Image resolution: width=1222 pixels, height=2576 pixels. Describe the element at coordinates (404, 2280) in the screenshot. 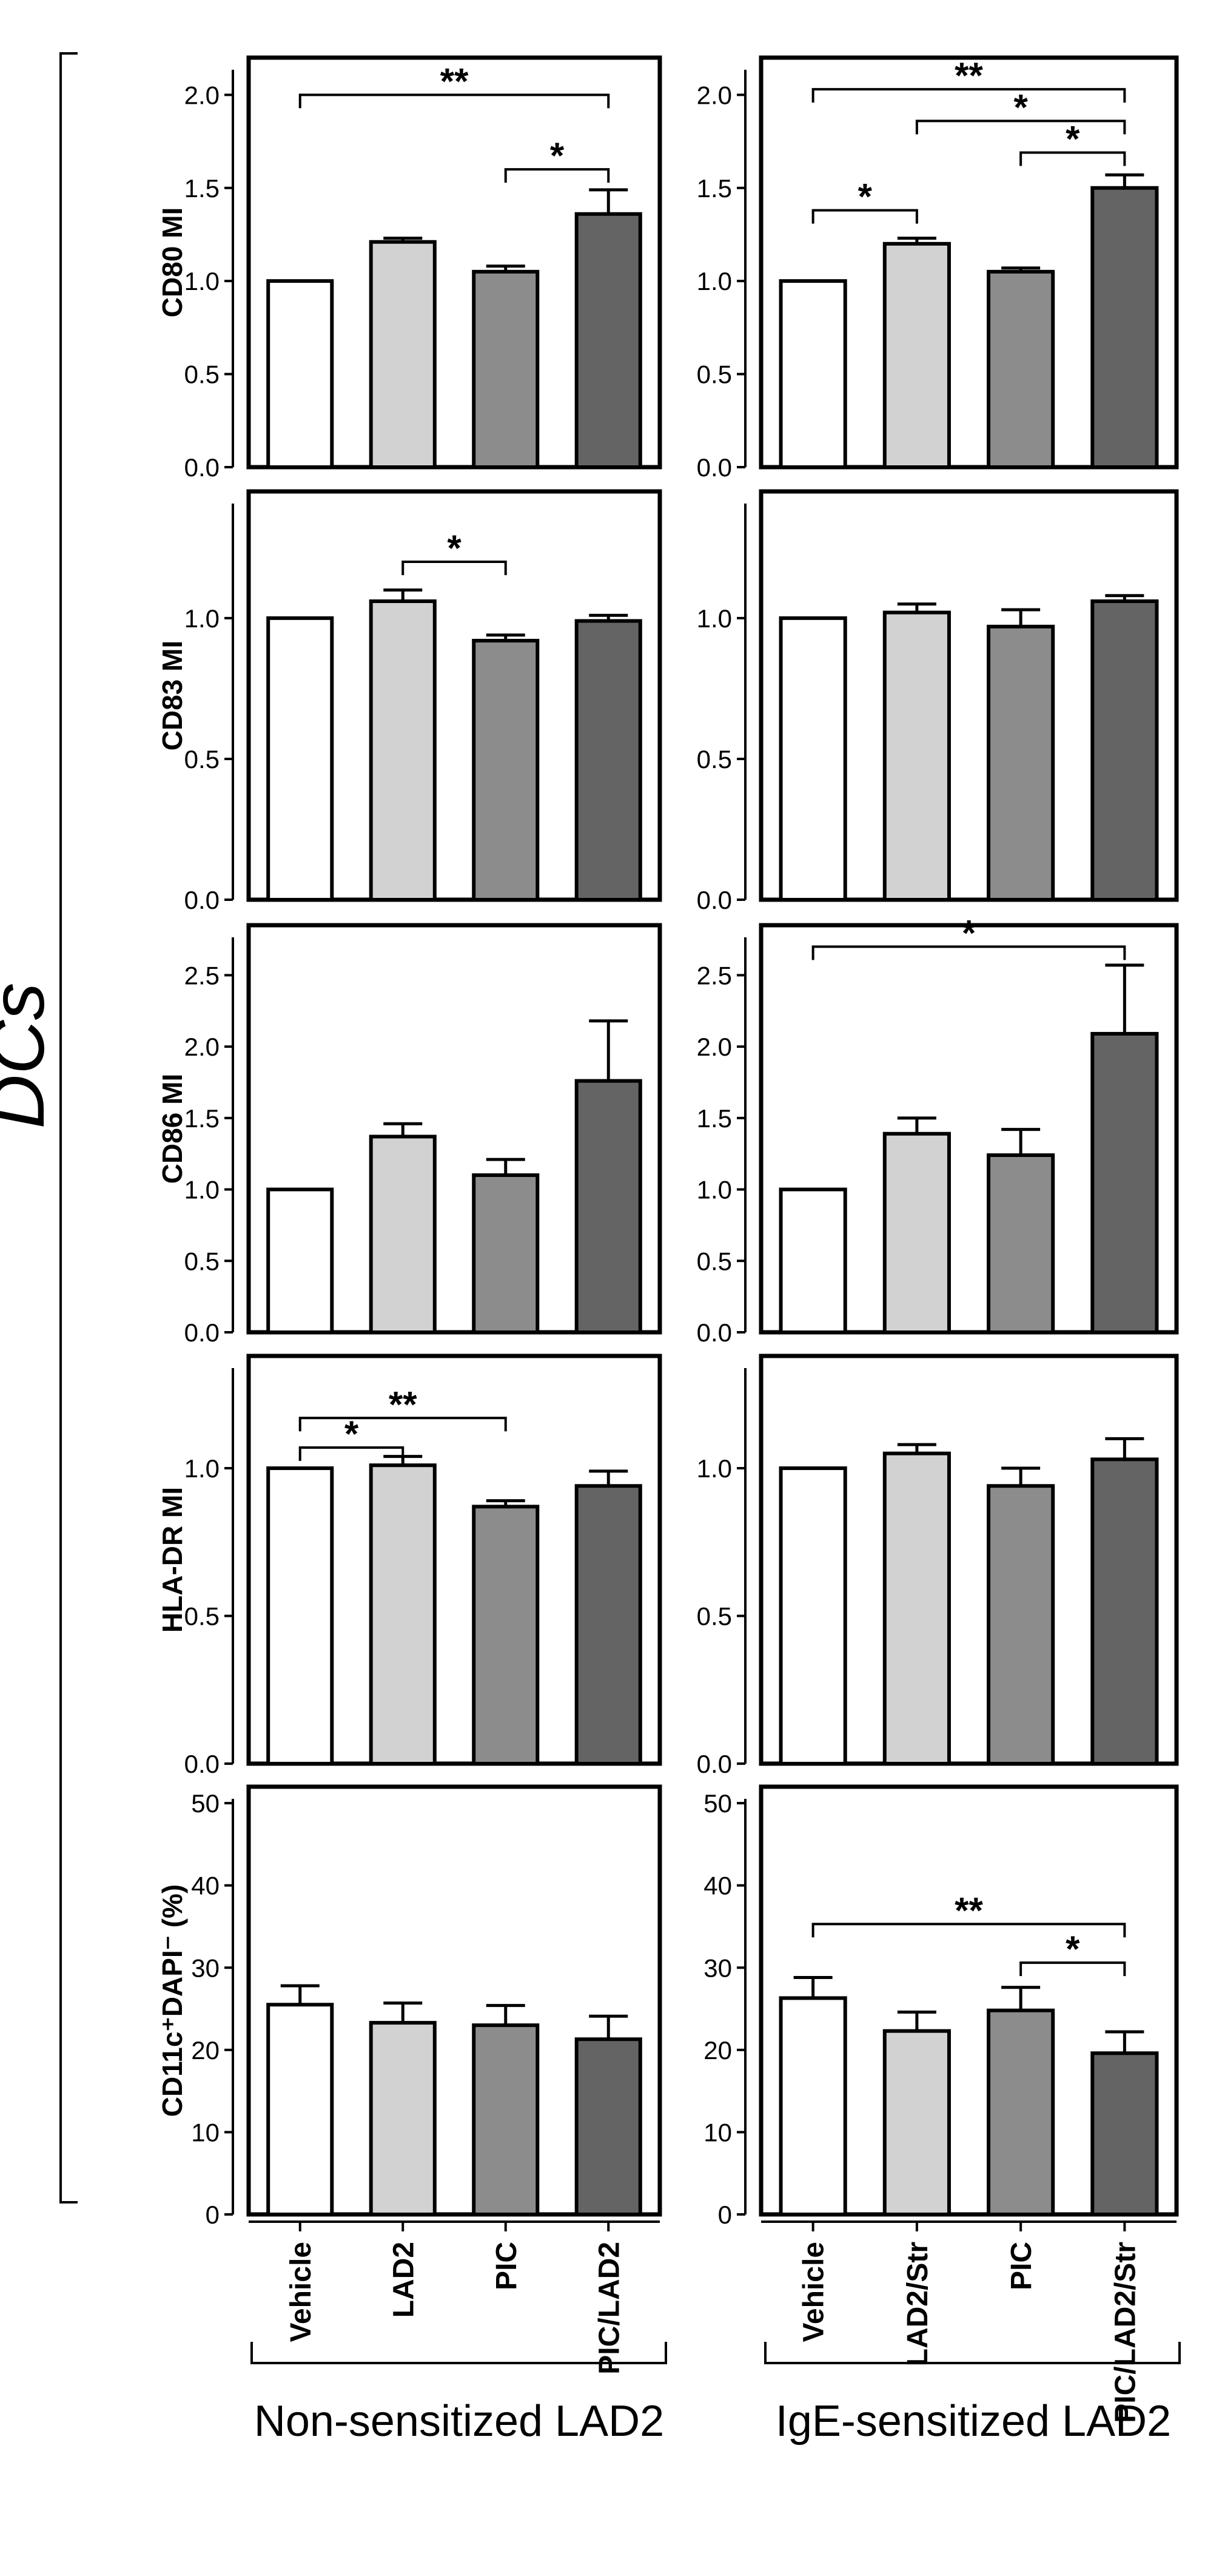

I see `x-category-label: LAD2` at that location.